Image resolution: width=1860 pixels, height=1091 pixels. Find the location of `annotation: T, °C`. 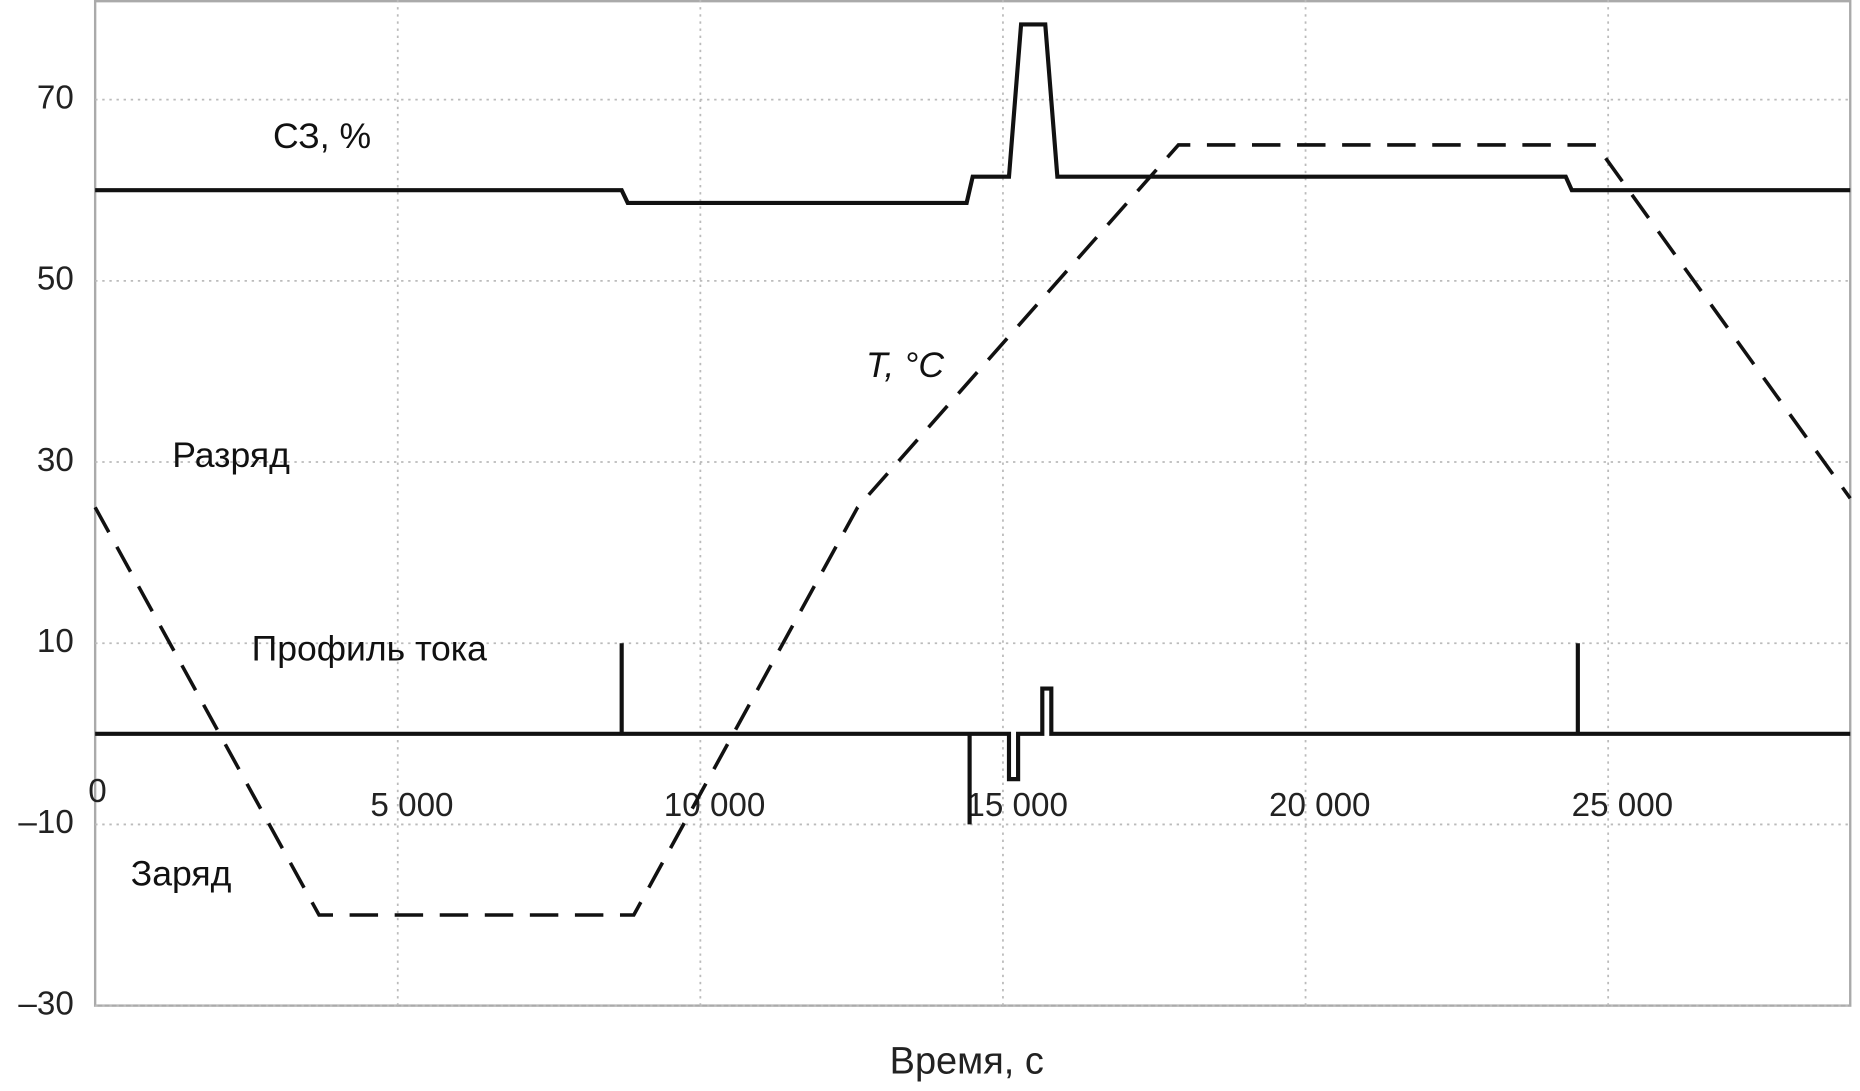

annotation: T, °C is located at coordinates (905, 365).